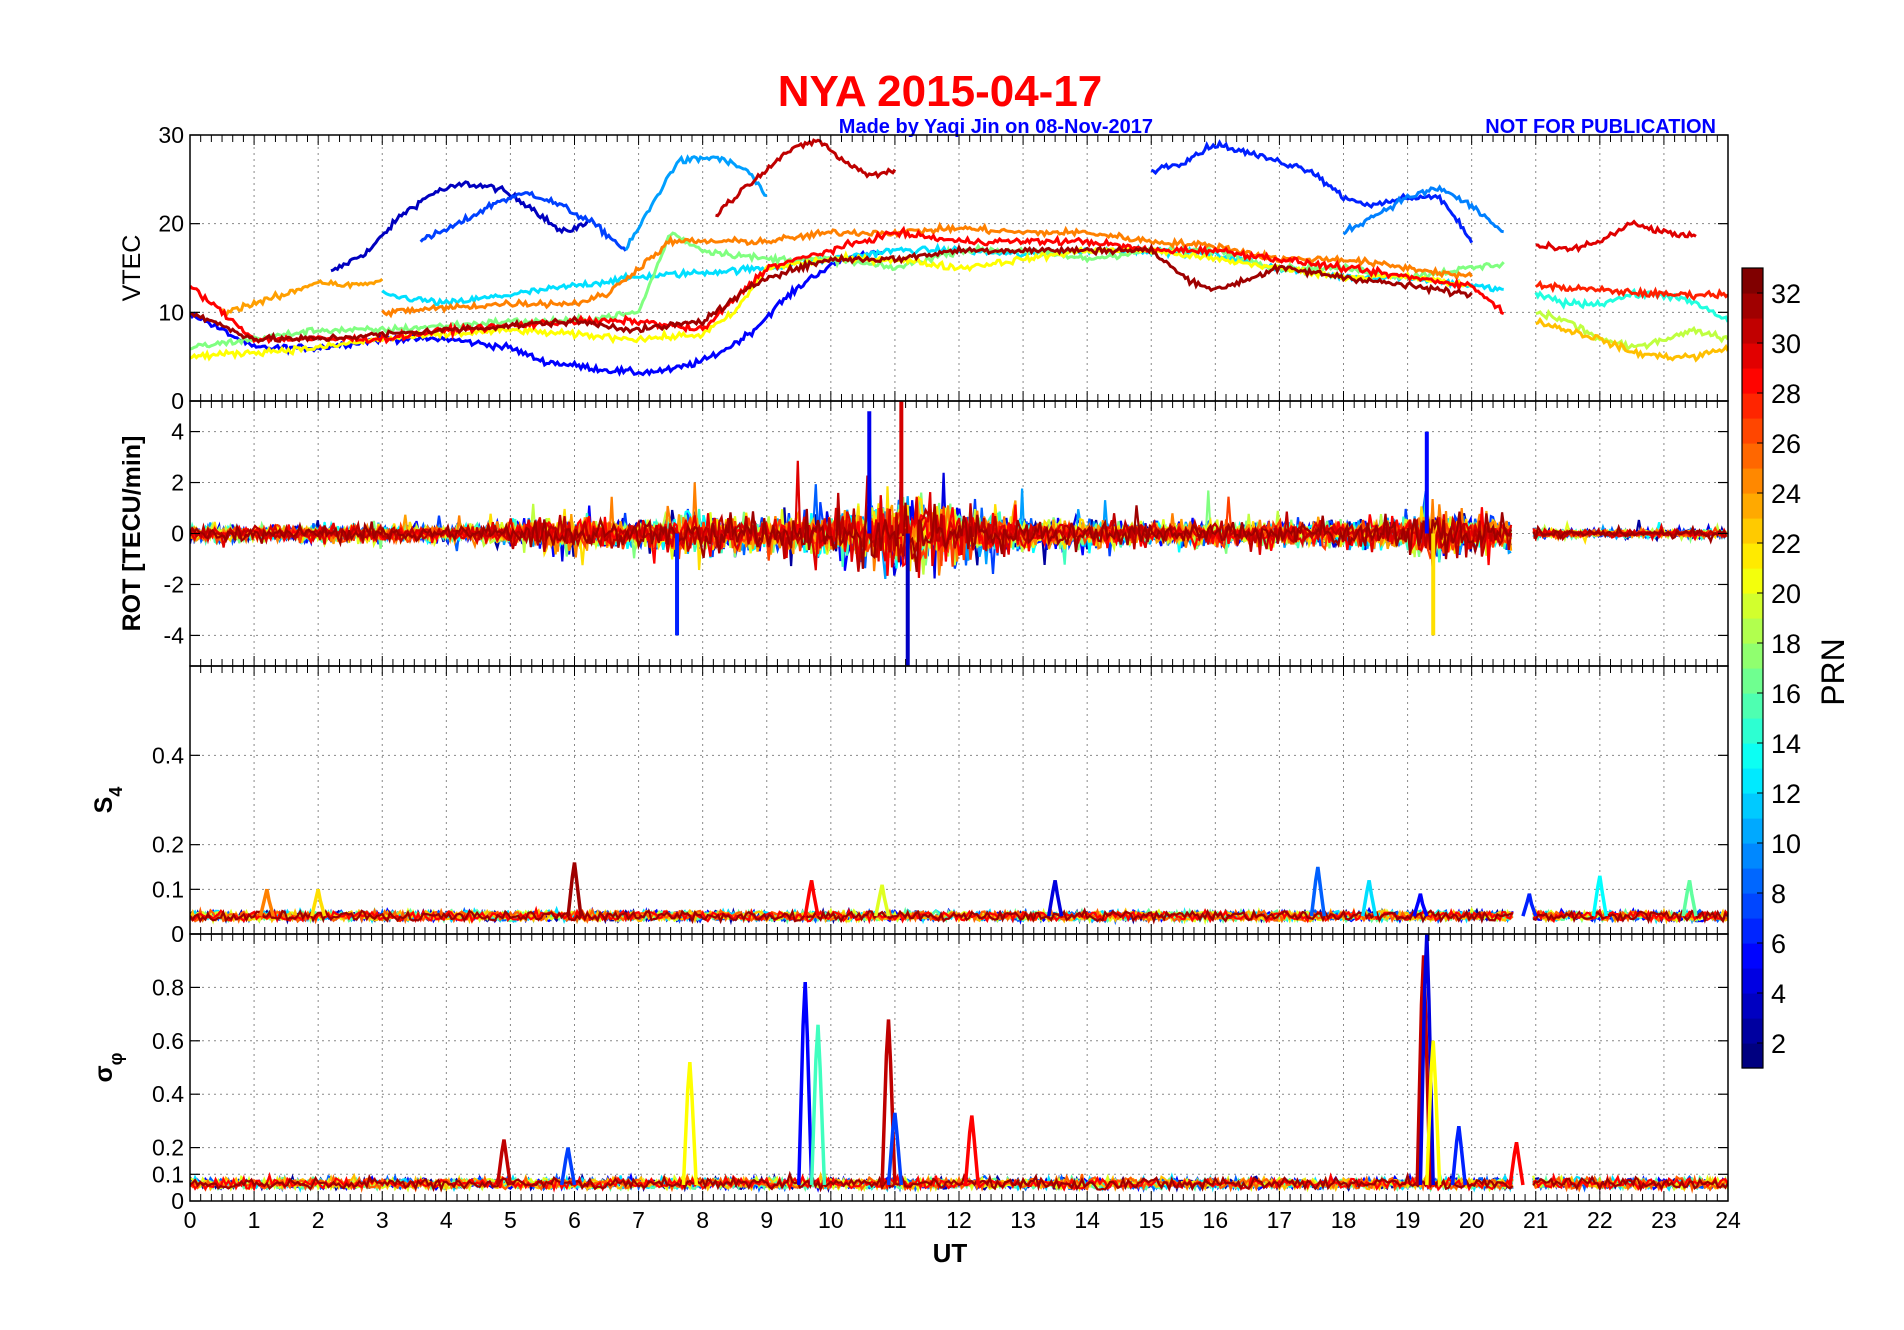 The image size is (1904, 1330). I want to click on x-tick-label: 7, so click(638, 1220).